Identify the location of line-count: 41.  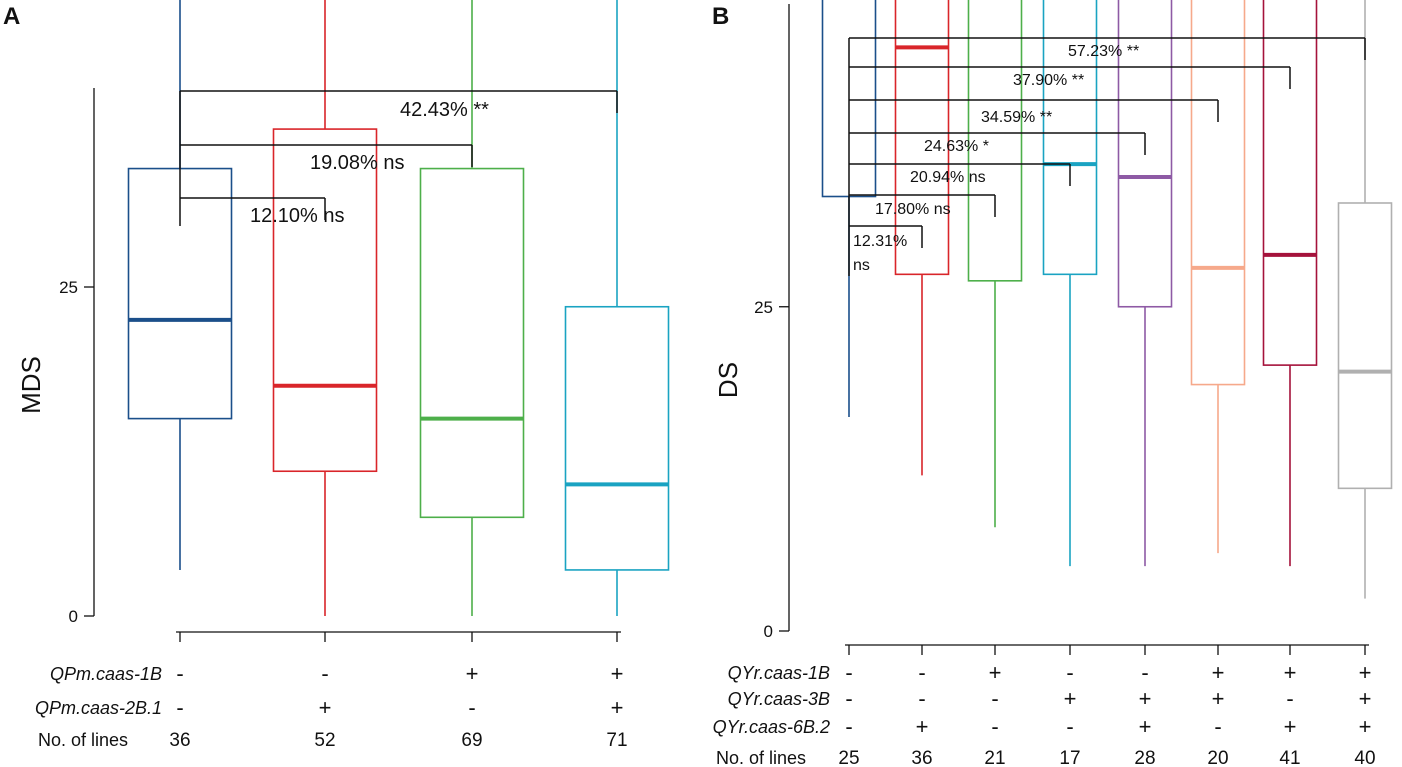
(1289, 757).